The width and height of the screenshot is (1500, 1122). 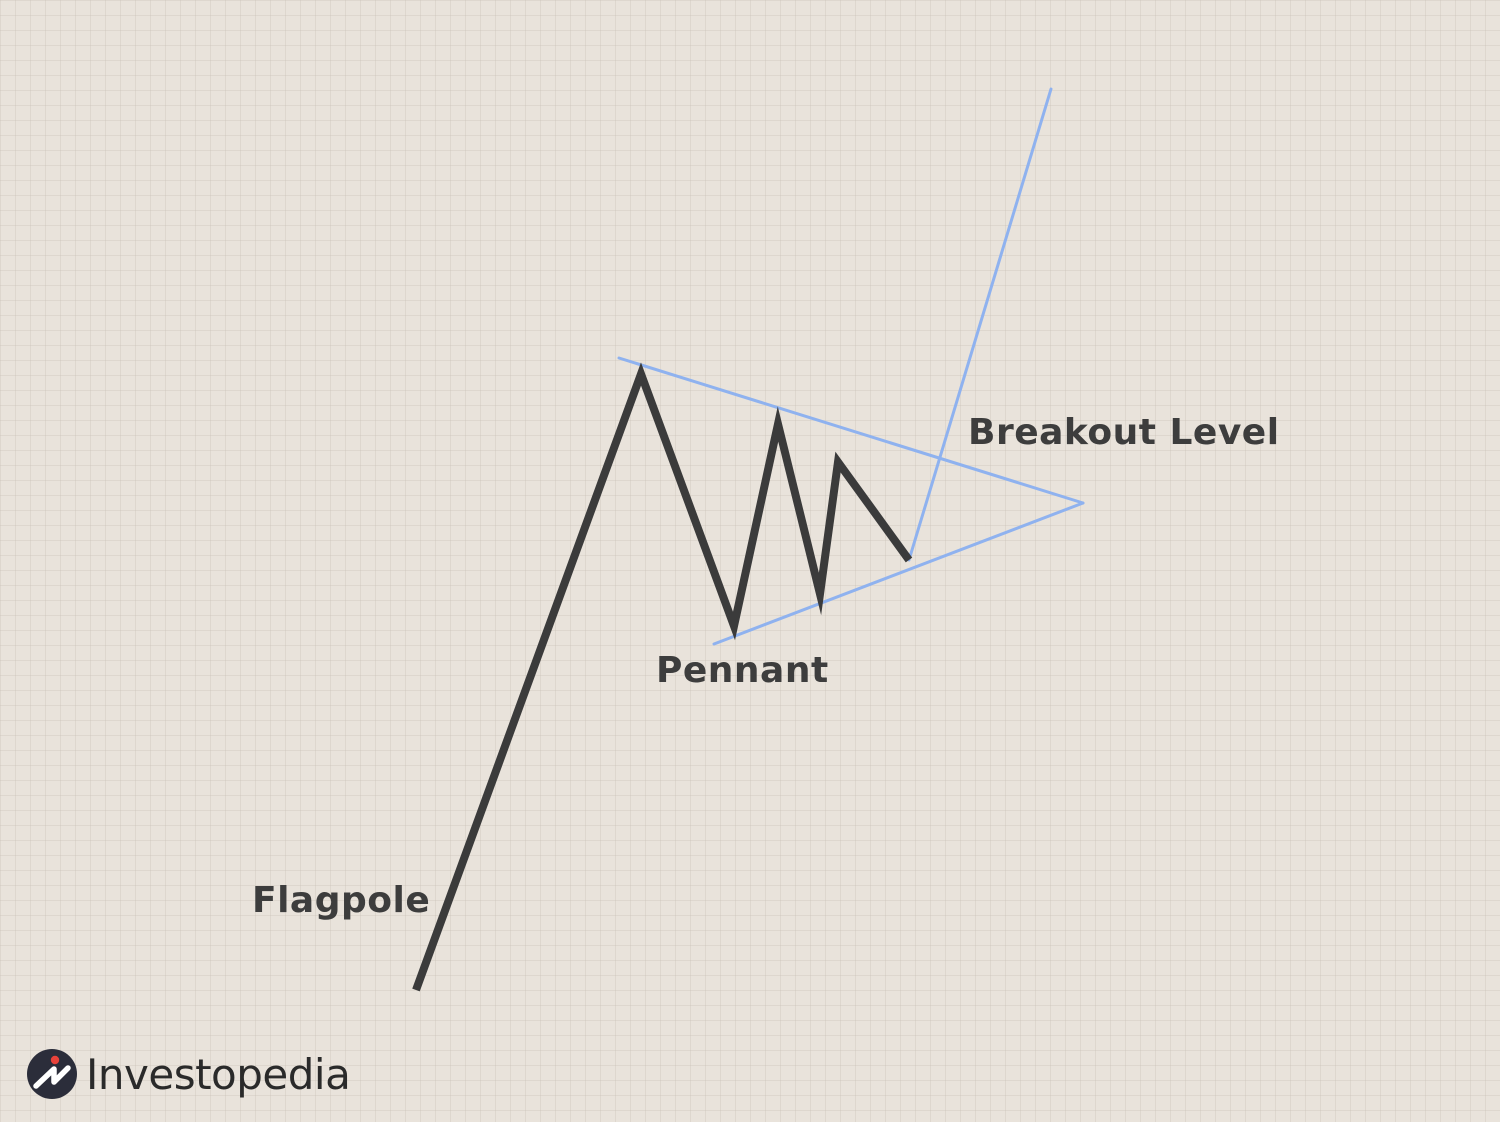 I want to click on brand-name: Investopedia, so click(x=218, y=1074).